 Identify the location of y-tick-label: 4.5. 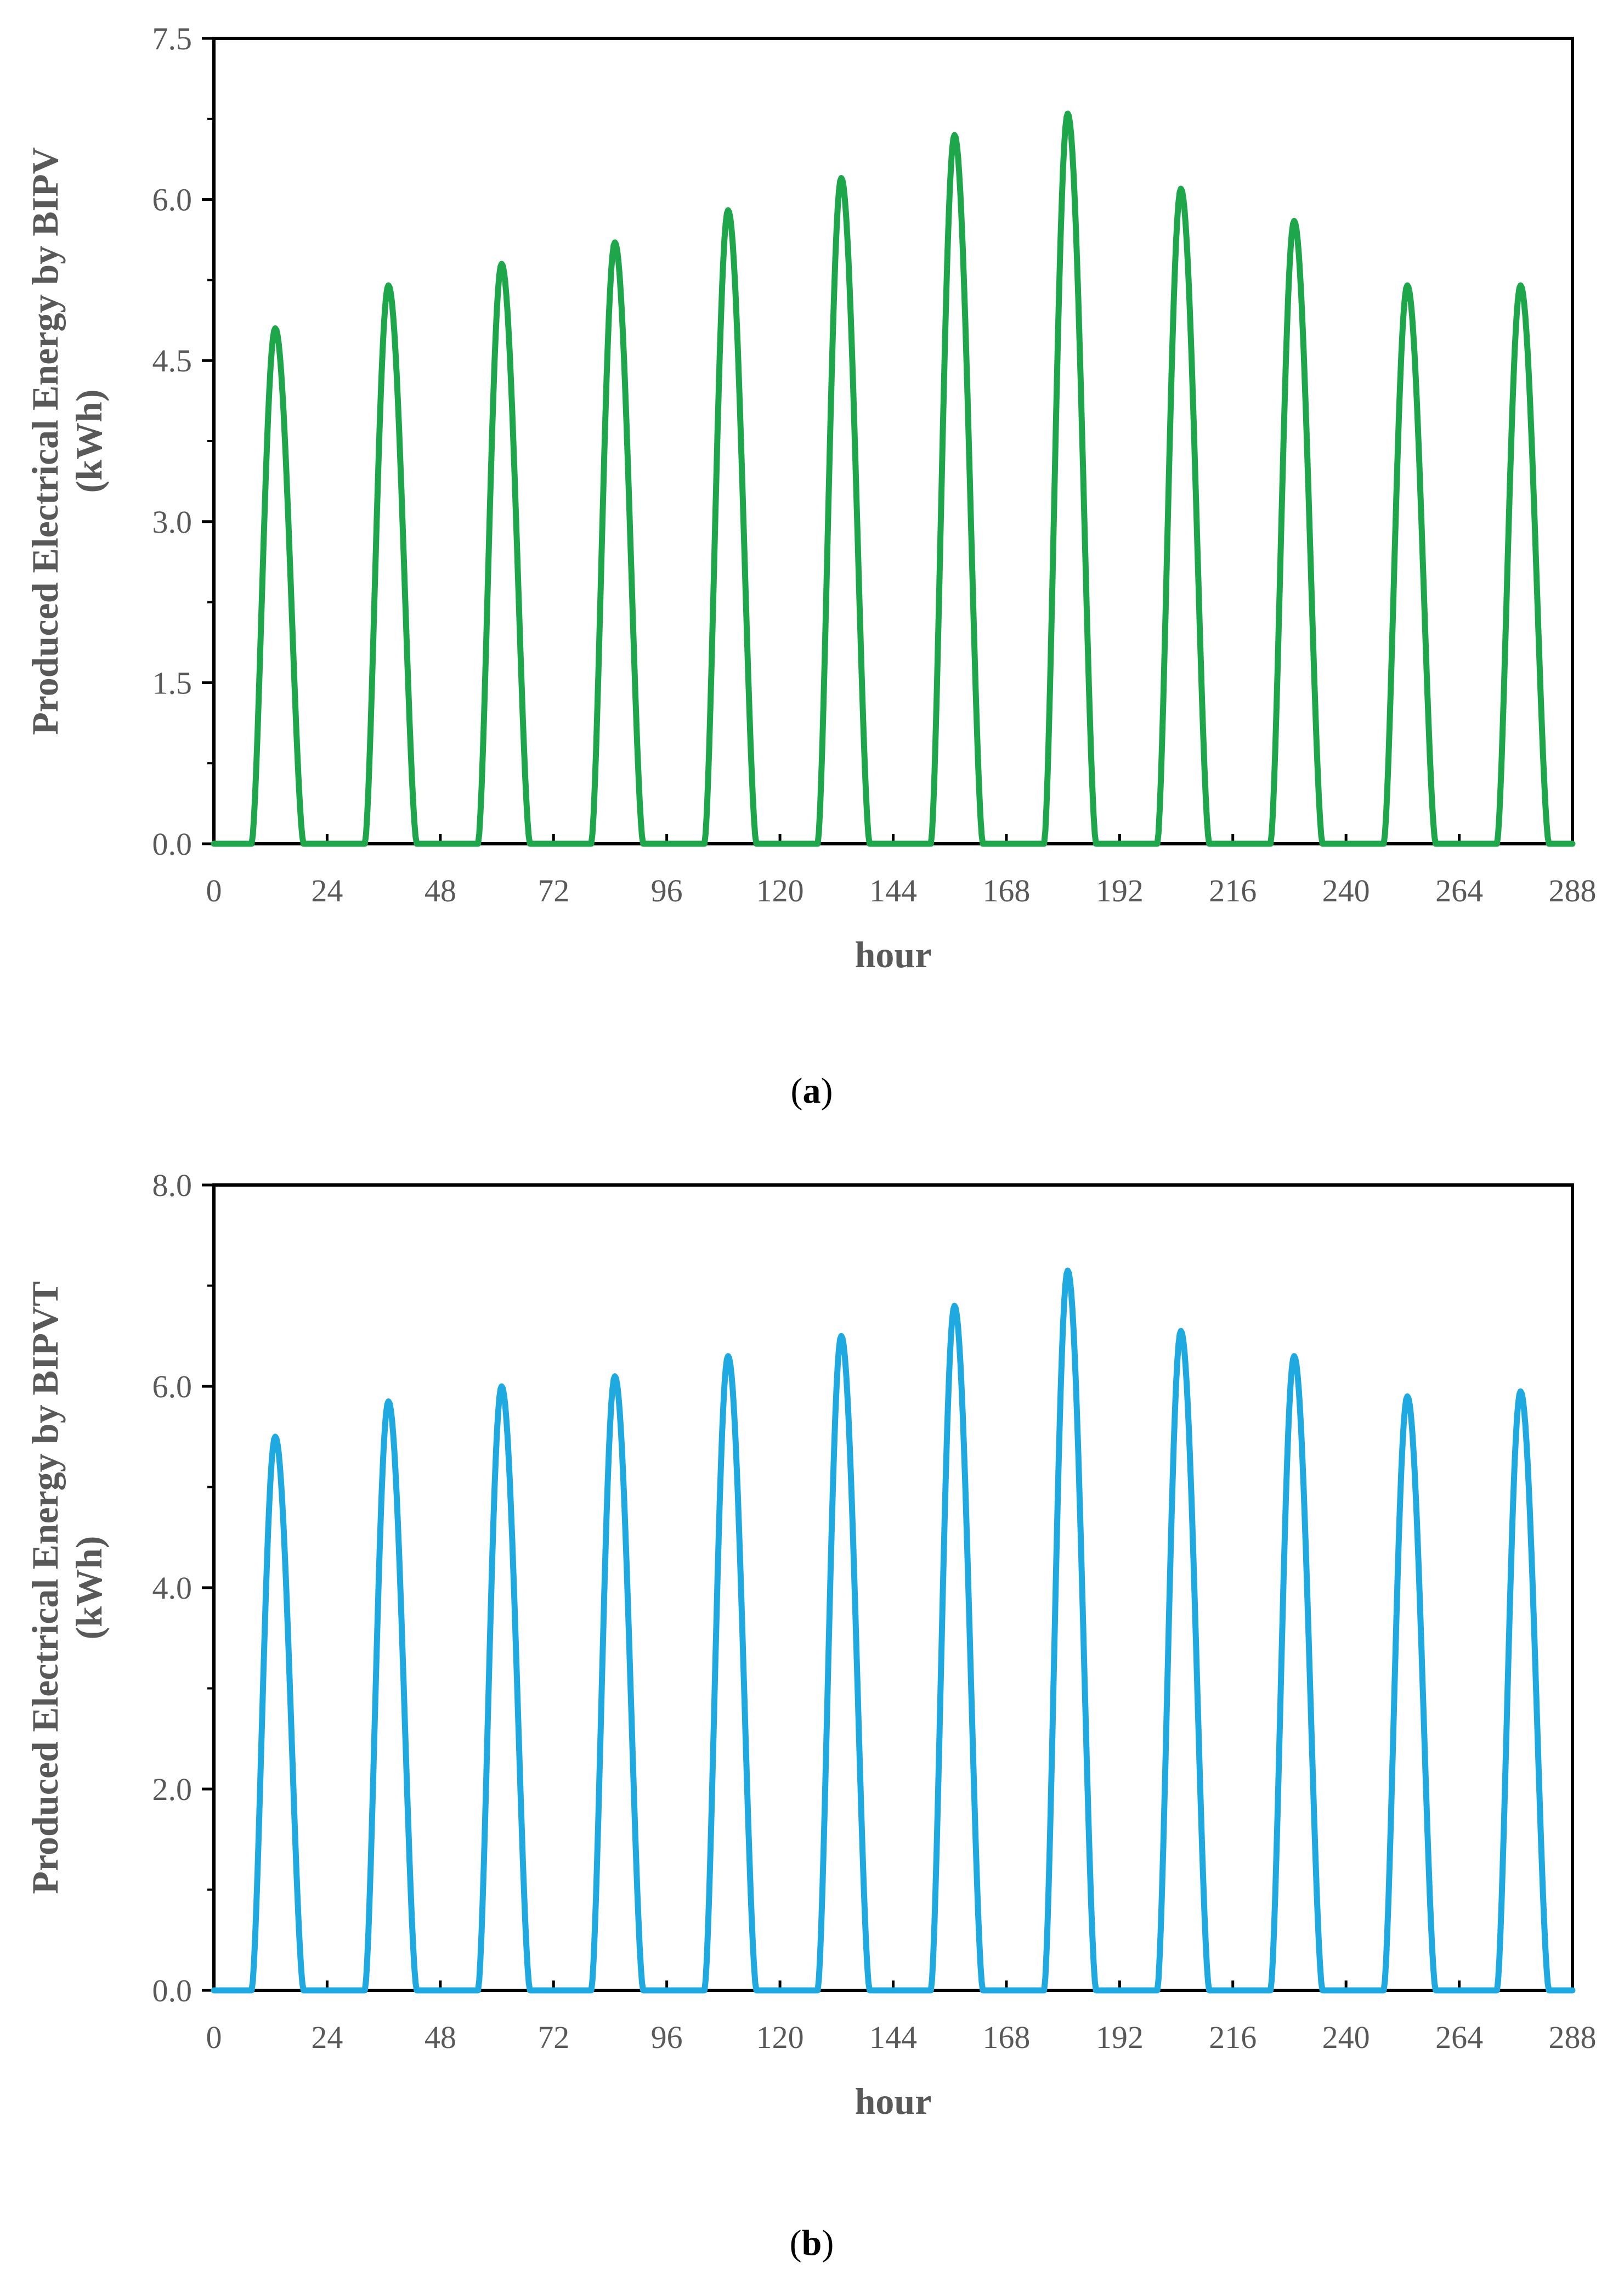
(173, 361).